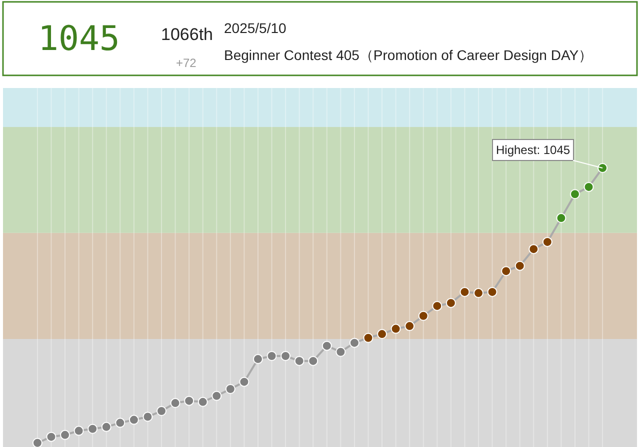 Image resolution: width=640 pixels, height=447 pixels. What do you see at coordinates (187, 34) in the screenshot?
I see `text: 1066th` at bounding box center [187, 34].